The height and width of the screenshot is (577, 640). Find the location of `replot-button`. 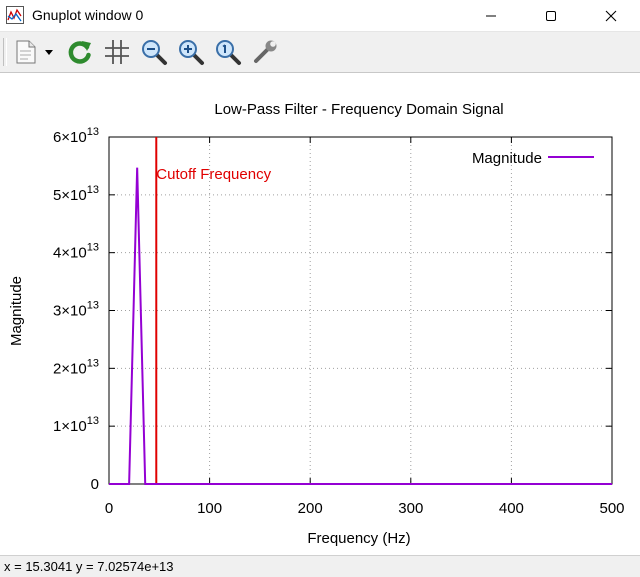

replot-button is located at coordinates (80, 52).